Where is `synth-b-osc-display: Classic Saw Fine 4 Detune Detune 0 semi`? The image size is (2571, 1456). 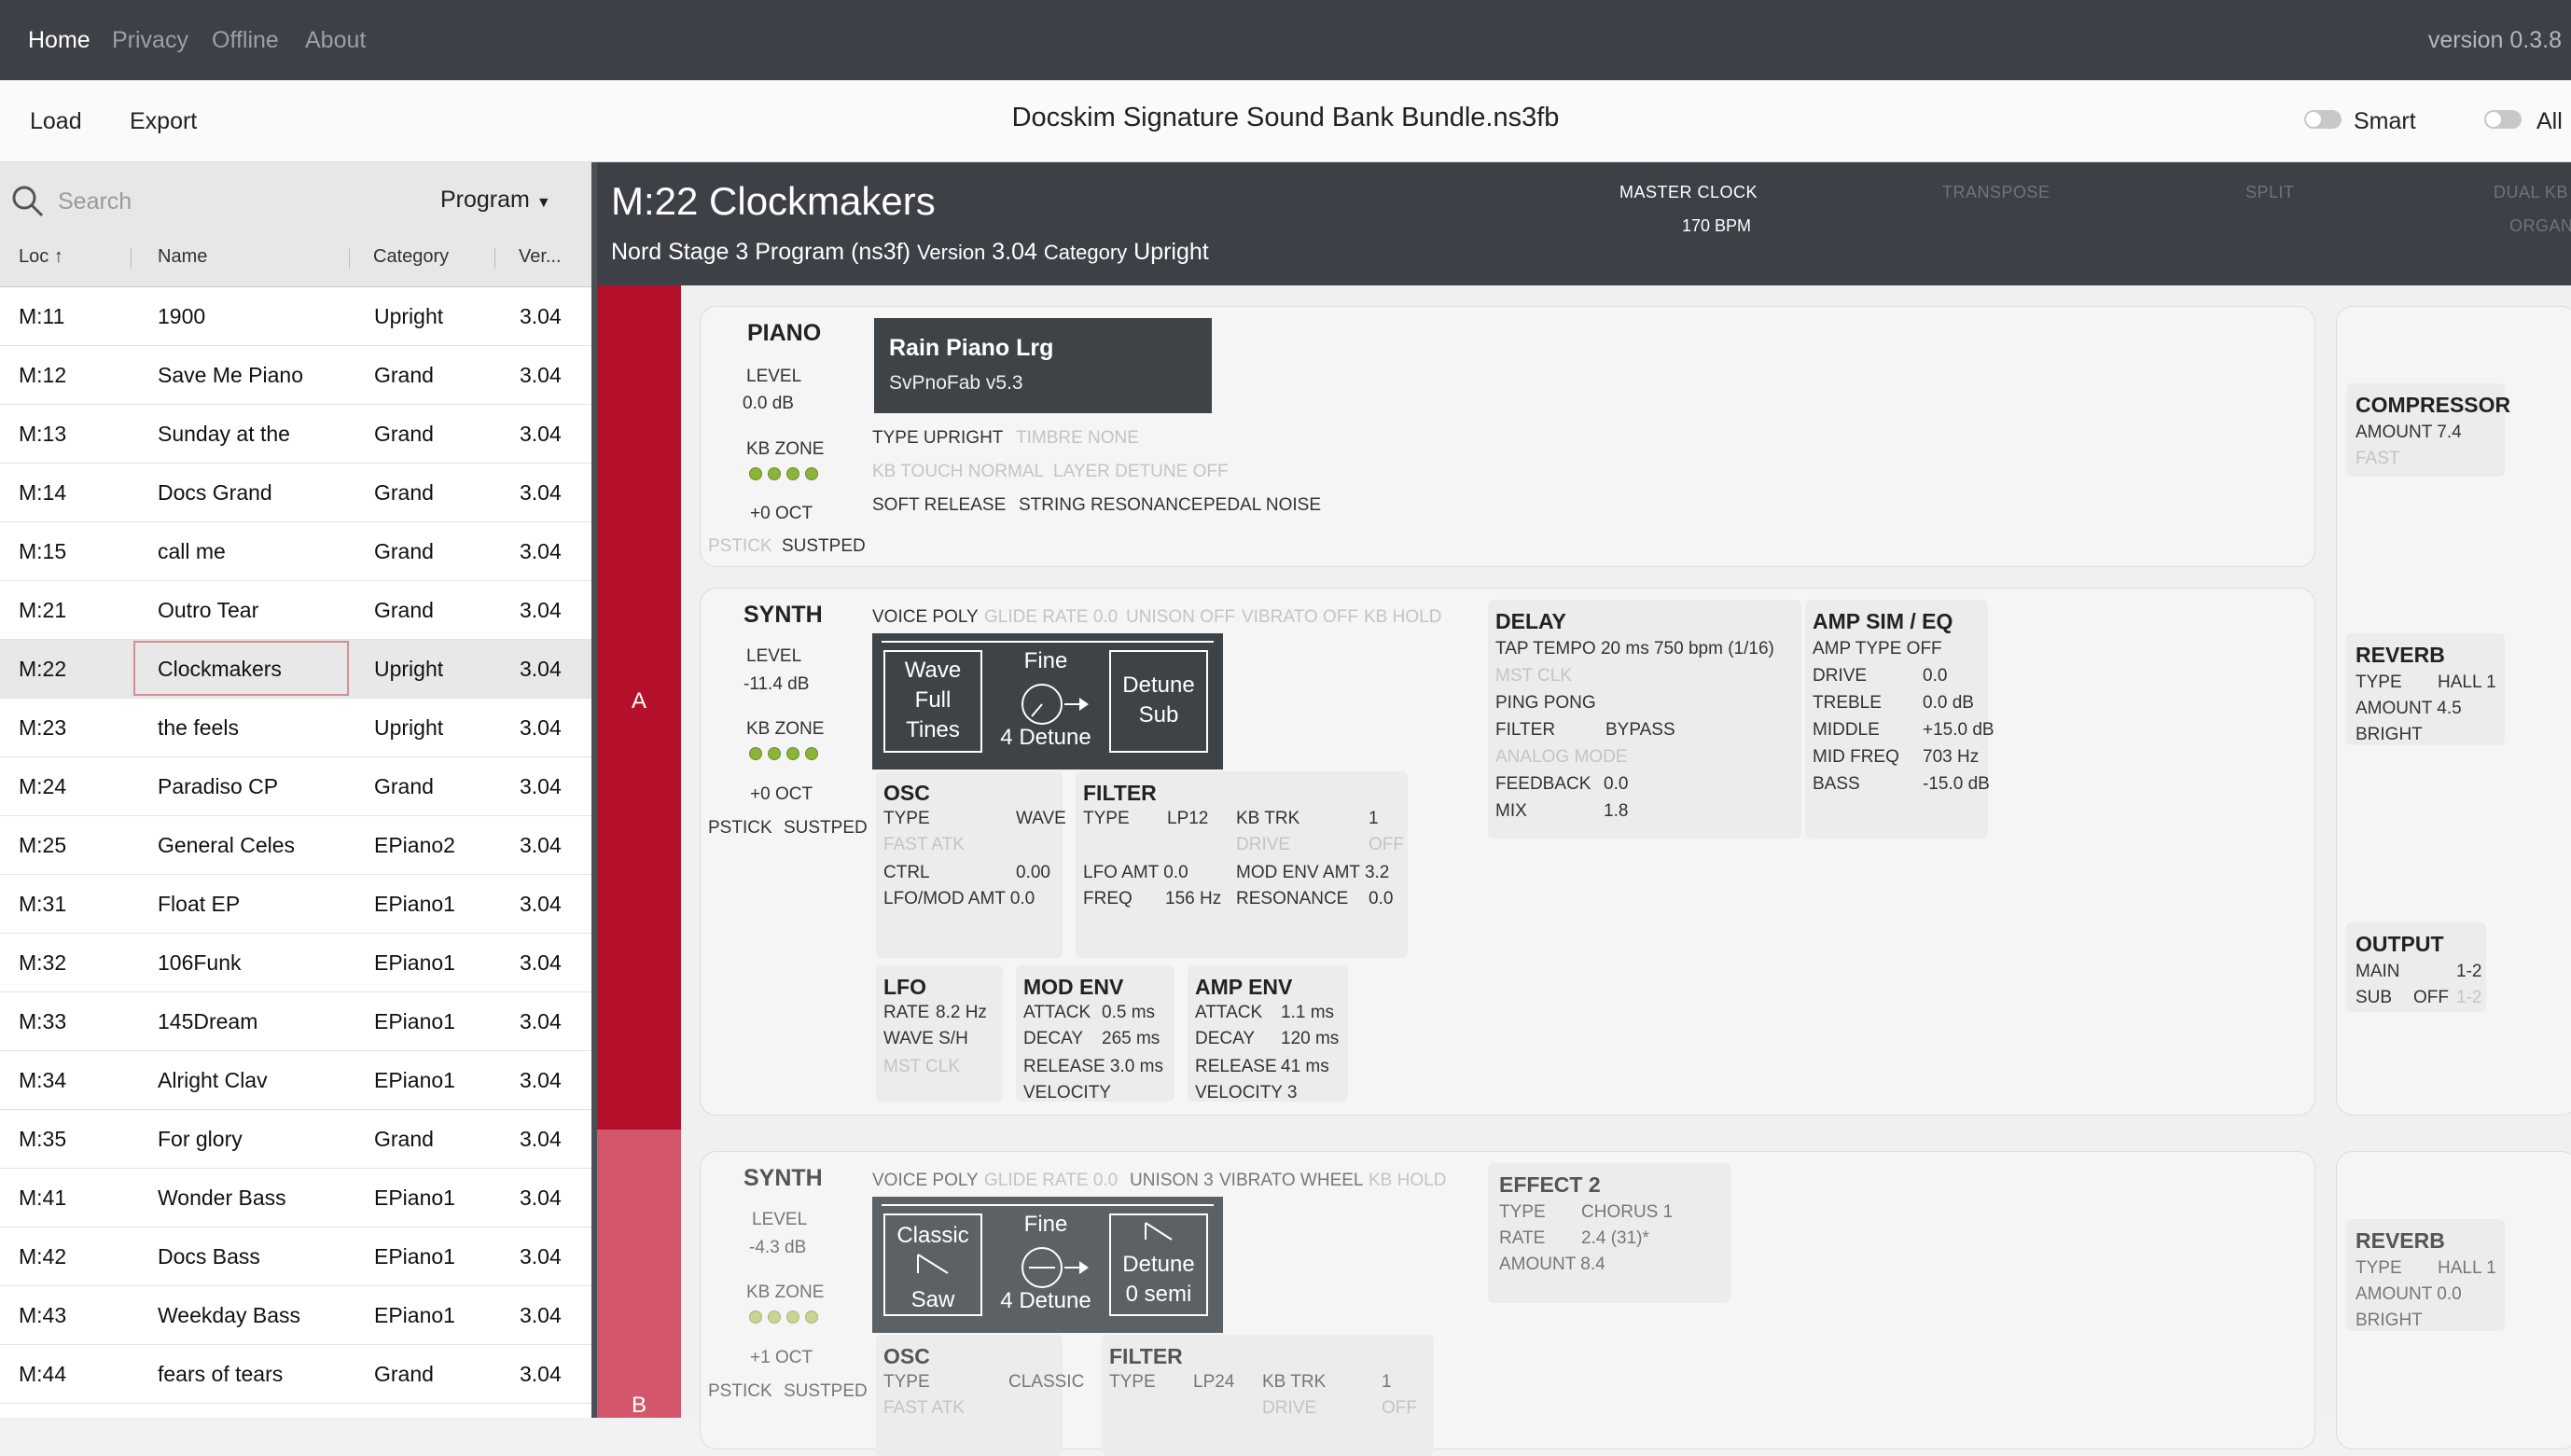 synth-b-osc-display: Classic Saw Fine 4 Detune Detune 0 semi is located at coordinates (1047, 1265).